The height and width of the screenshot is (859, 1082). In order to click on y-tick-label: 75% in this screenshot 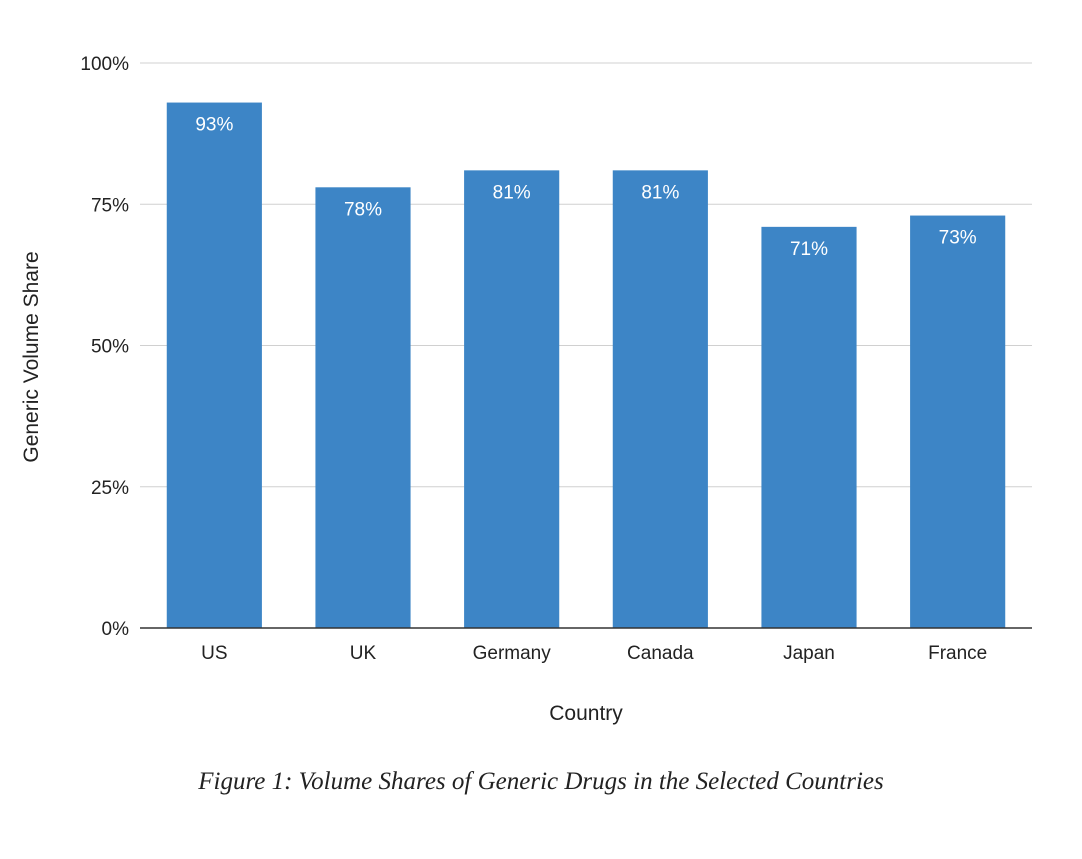, I will do `click(110, 205)`.